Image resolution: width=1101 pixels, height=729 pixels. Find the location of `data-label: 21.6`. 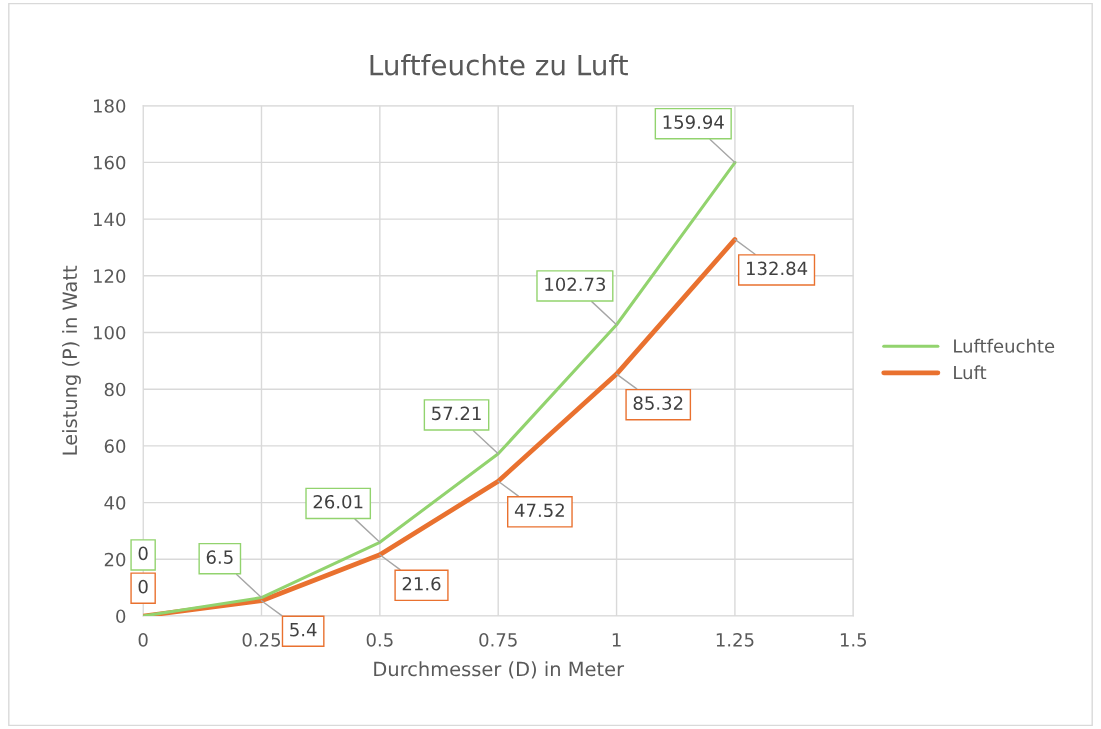

data-label: 21.6 is located at coordinates (421, 583).